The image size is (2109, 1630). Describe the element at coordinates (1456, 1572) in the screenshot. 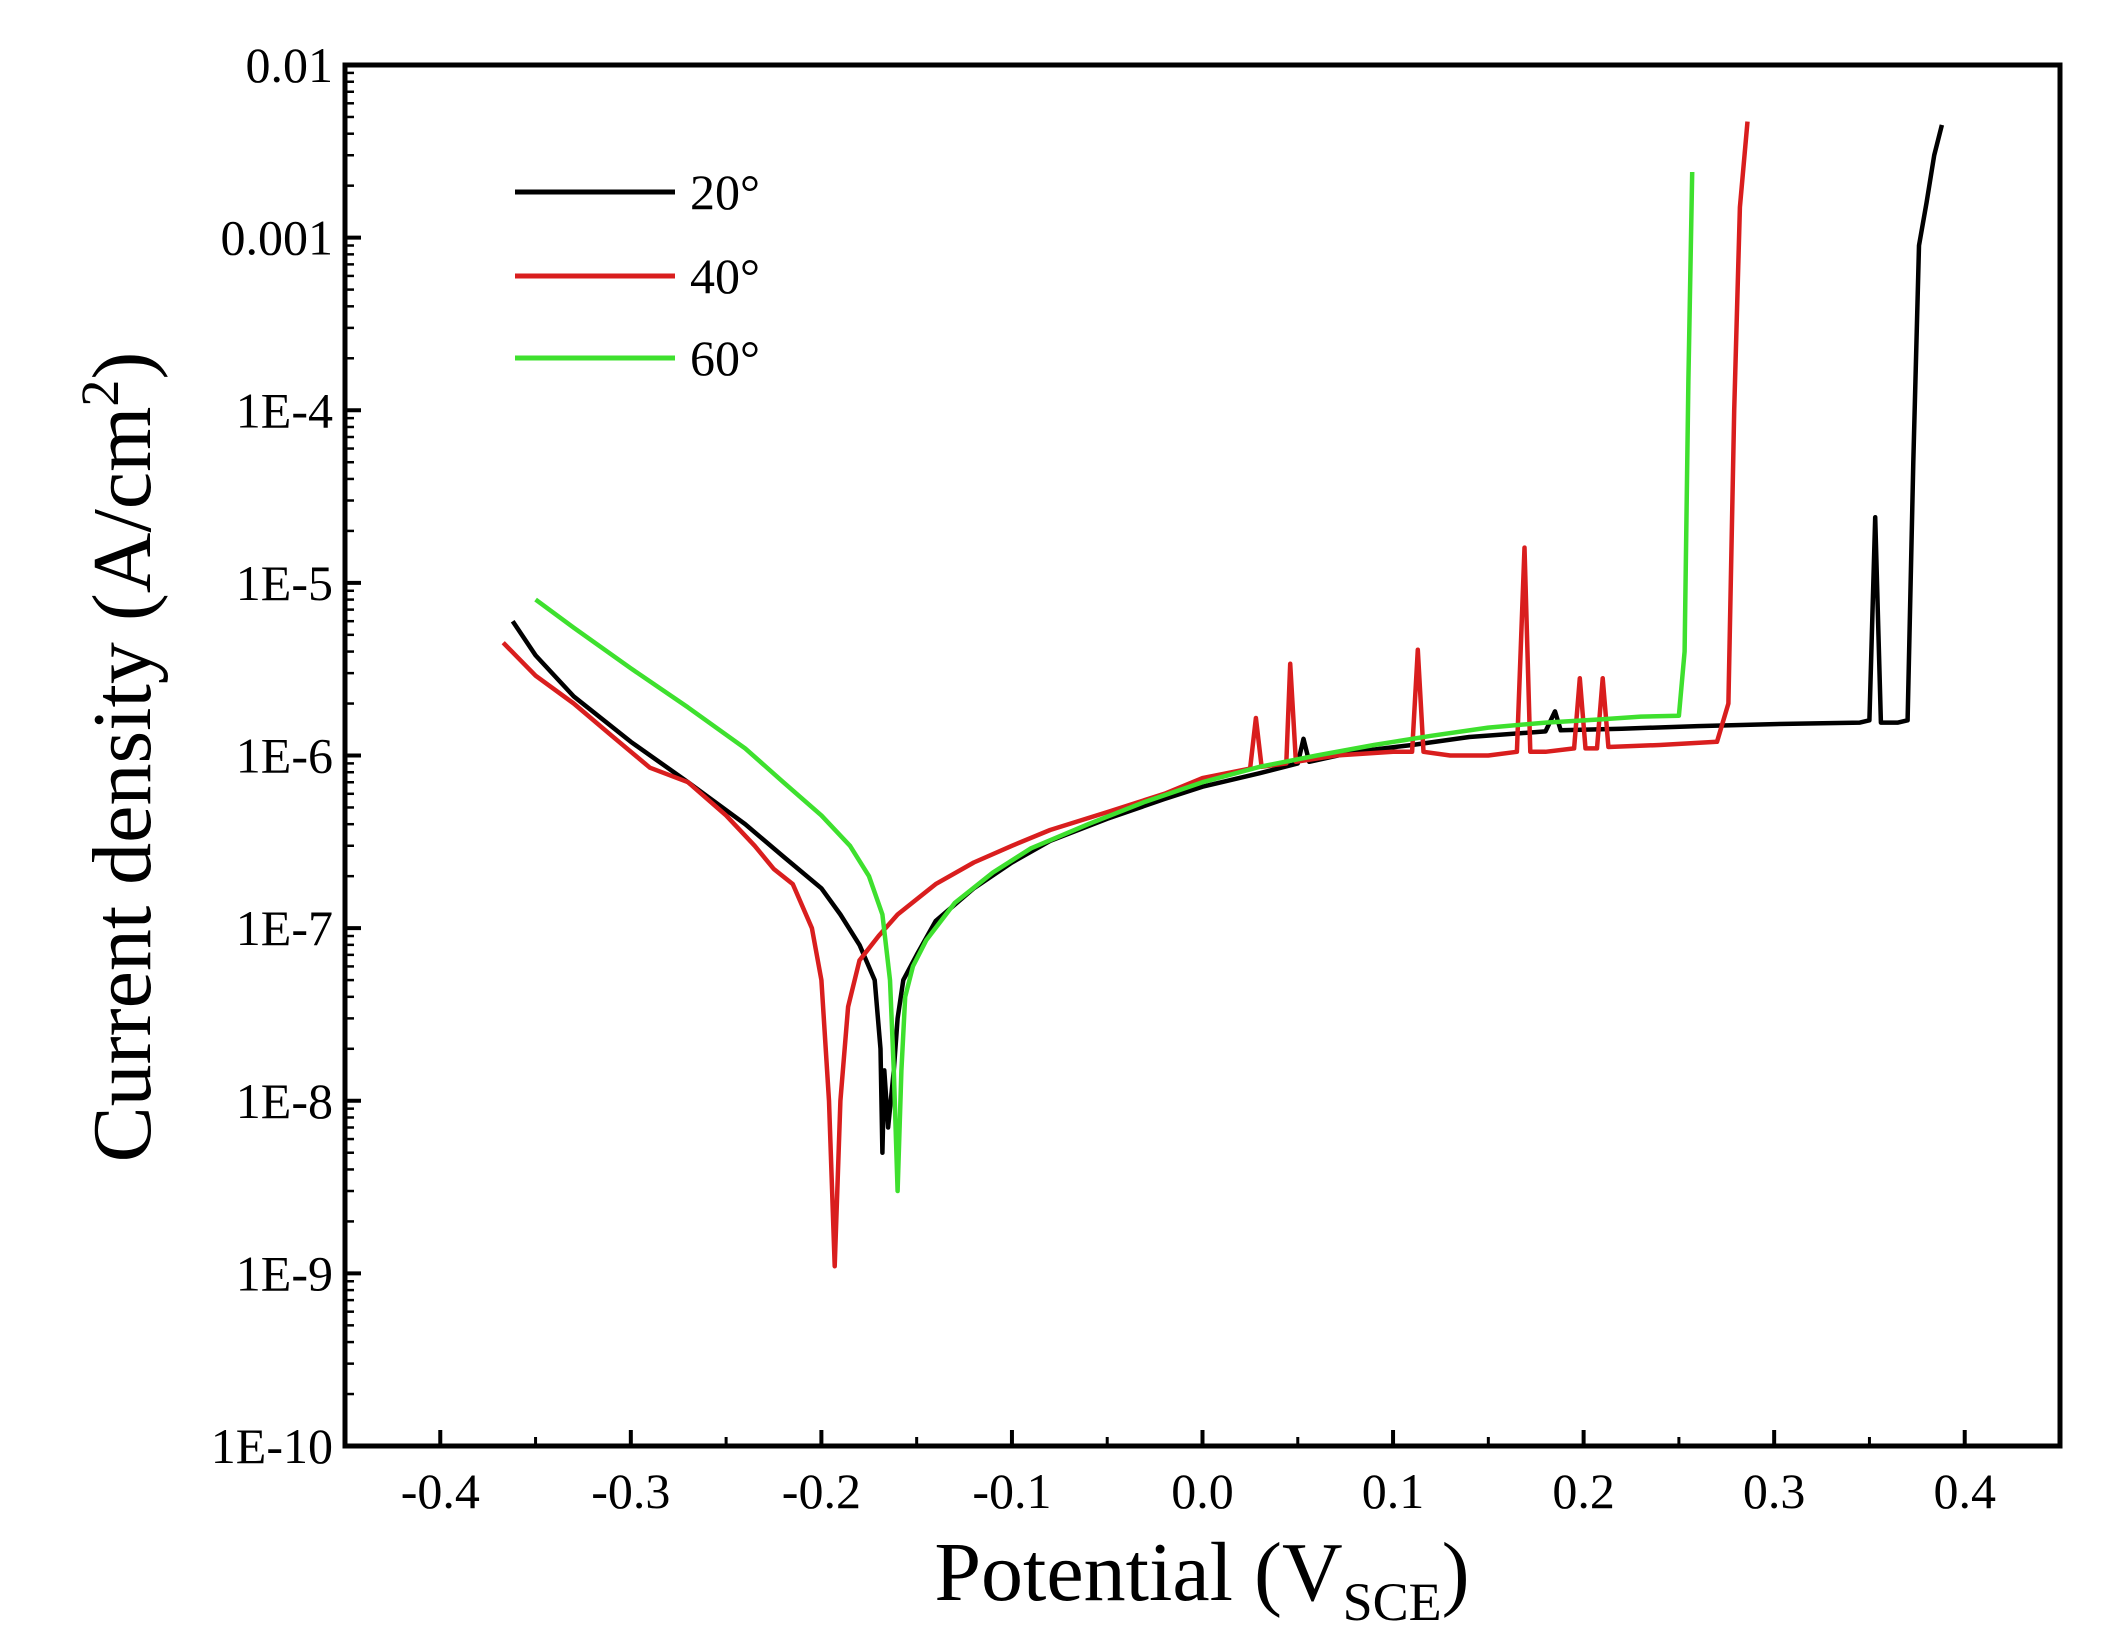

I see `x-axis-title-end: )` at that location.